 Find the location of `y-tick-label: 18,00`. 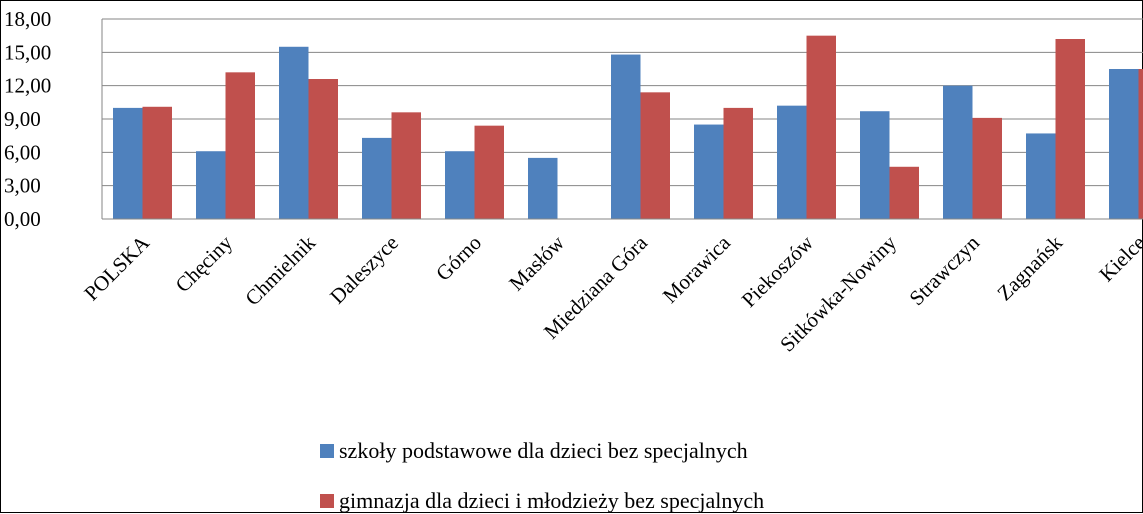

y-tick-label: 18,00 is located at coordinates (27, 19).